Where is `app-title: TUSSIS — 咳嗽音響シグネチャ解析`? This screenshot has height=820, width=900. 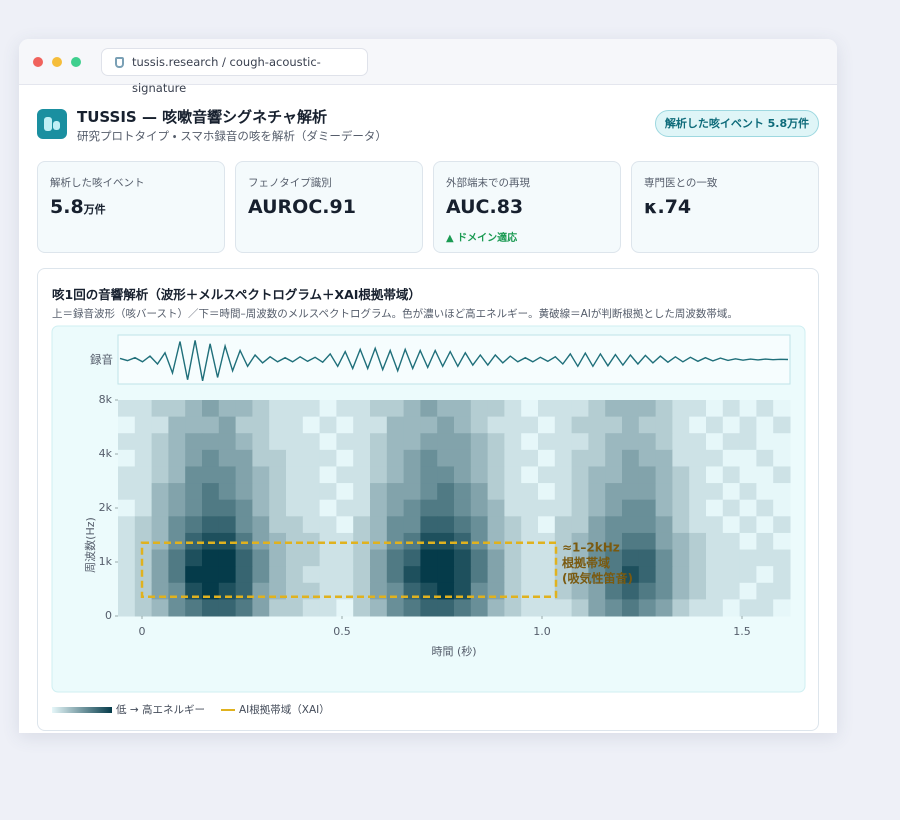 app-title: TUSSIS — 咳嗽音響シグネチャ解析 is located at coordinates (202, 117).